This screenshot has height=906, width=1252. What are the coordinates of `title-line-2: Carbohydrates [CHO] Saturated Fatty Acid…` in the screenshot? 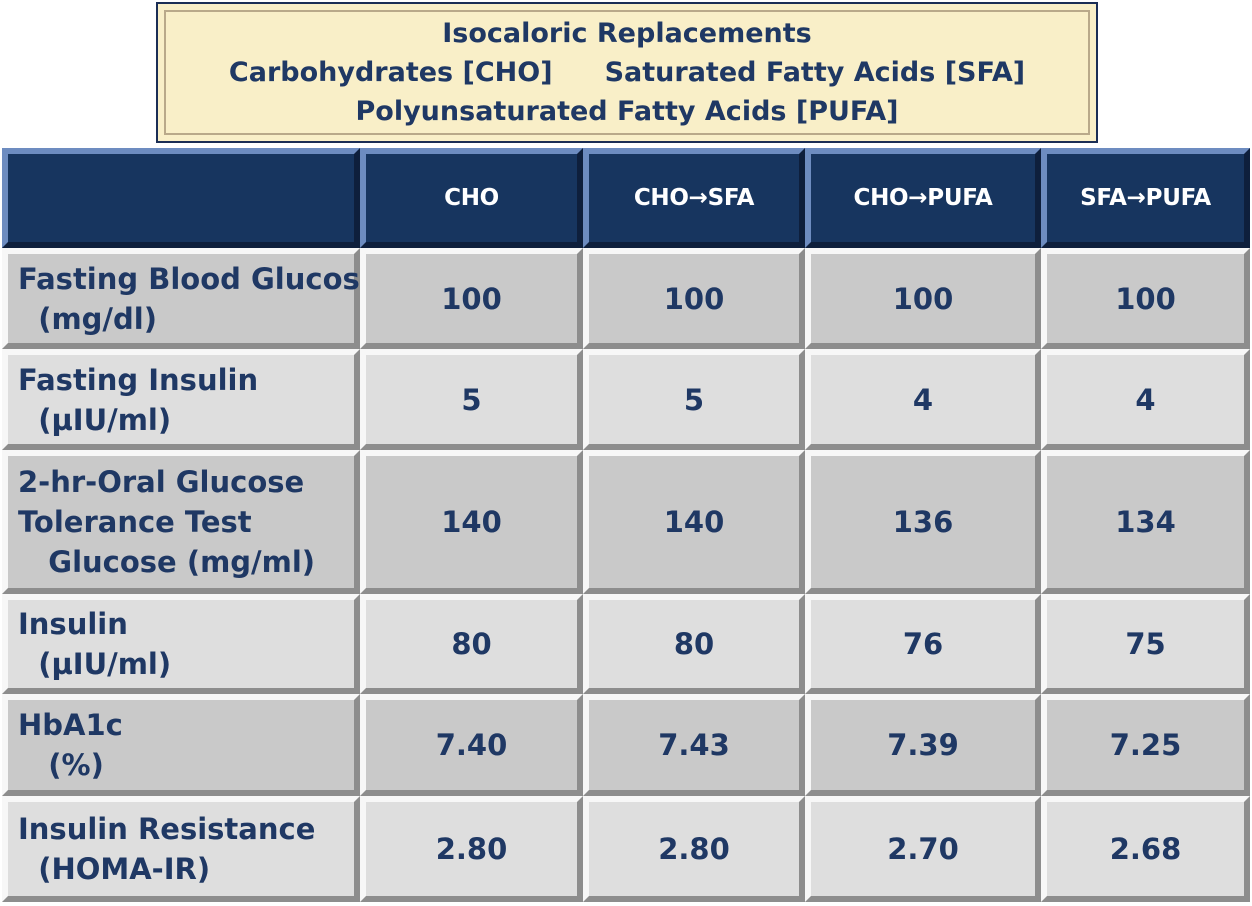 It's located at (627, 73).